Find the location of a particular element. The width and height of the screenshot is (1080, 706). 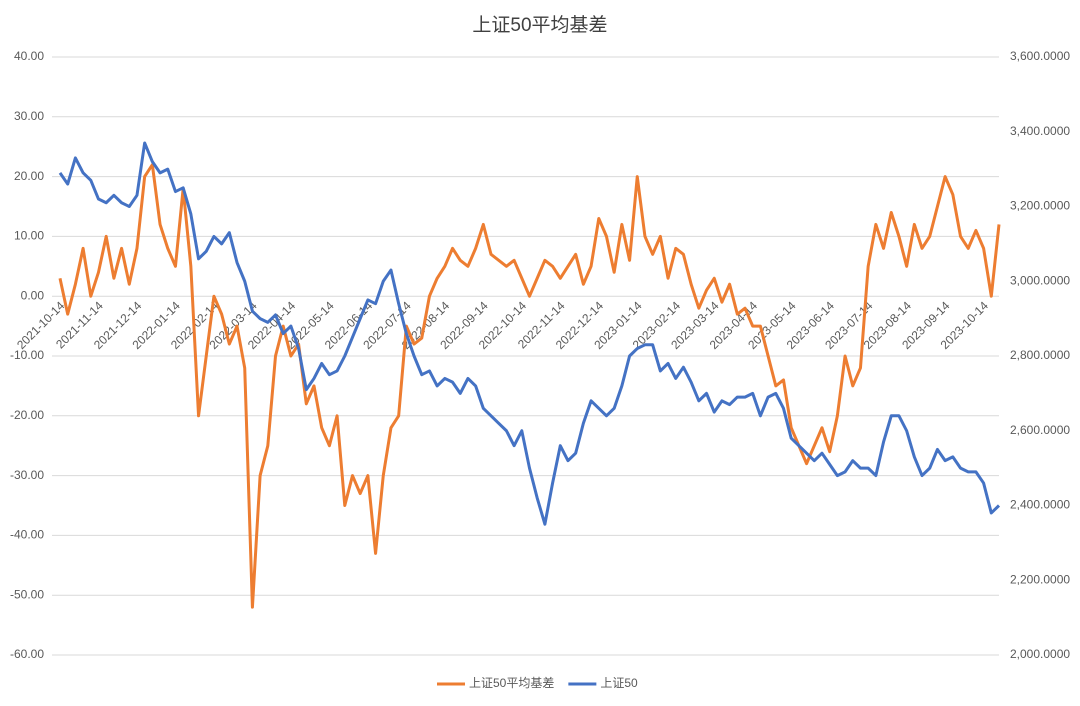

y-tick-label: 0.00 is located at coordinates (33, 295).